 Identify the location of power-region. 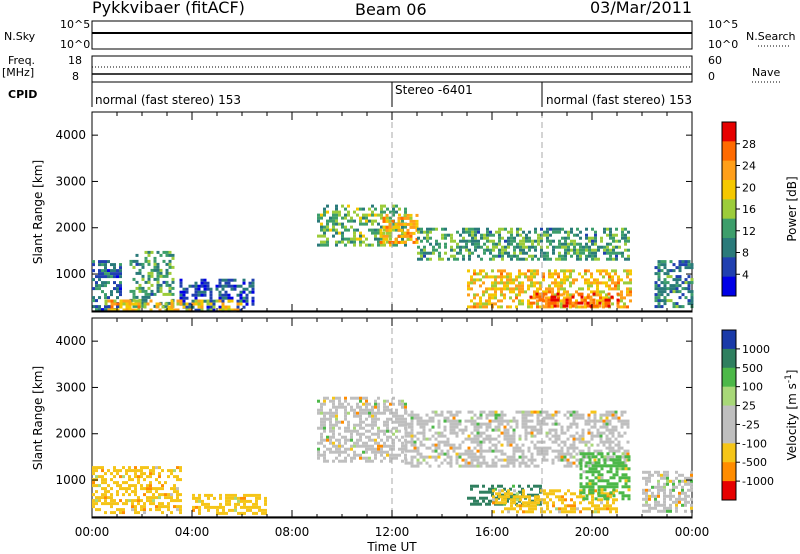
(523, 244).